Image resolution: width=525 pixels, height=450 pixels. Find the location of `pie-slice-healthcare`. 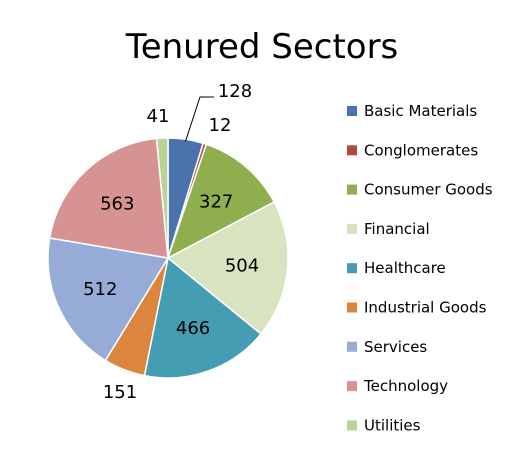

pie-slice-healthcare is located at coordinates (202, 317).